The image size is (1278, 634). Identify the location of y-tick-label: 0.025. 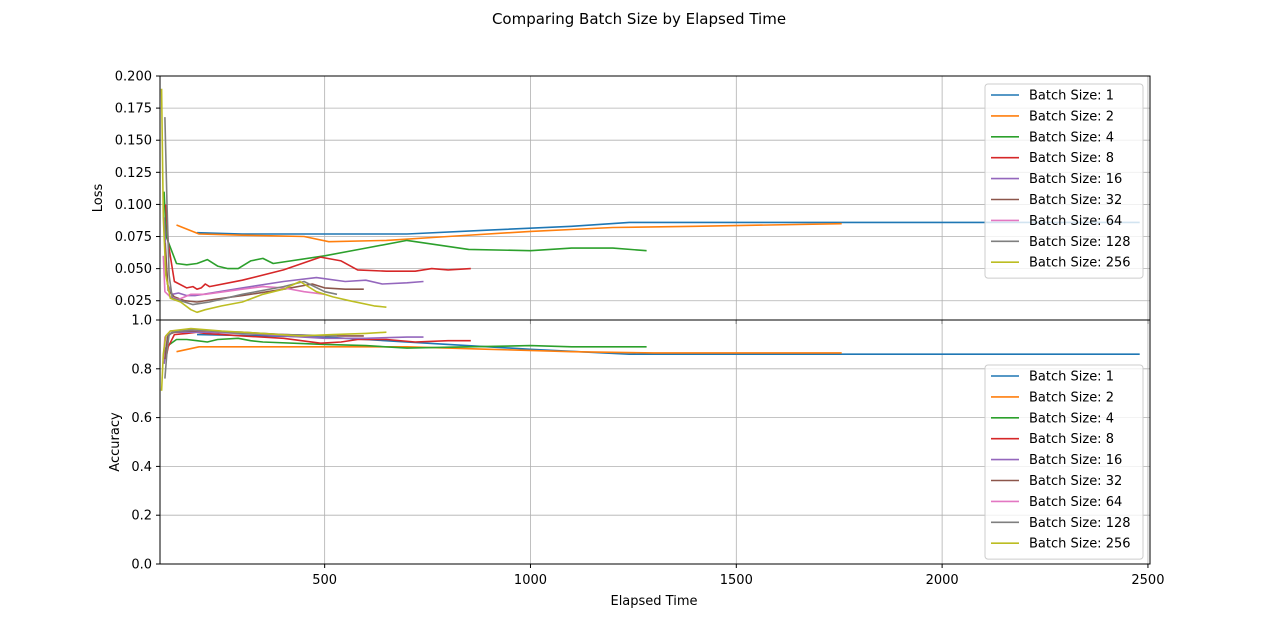
(133, 301).